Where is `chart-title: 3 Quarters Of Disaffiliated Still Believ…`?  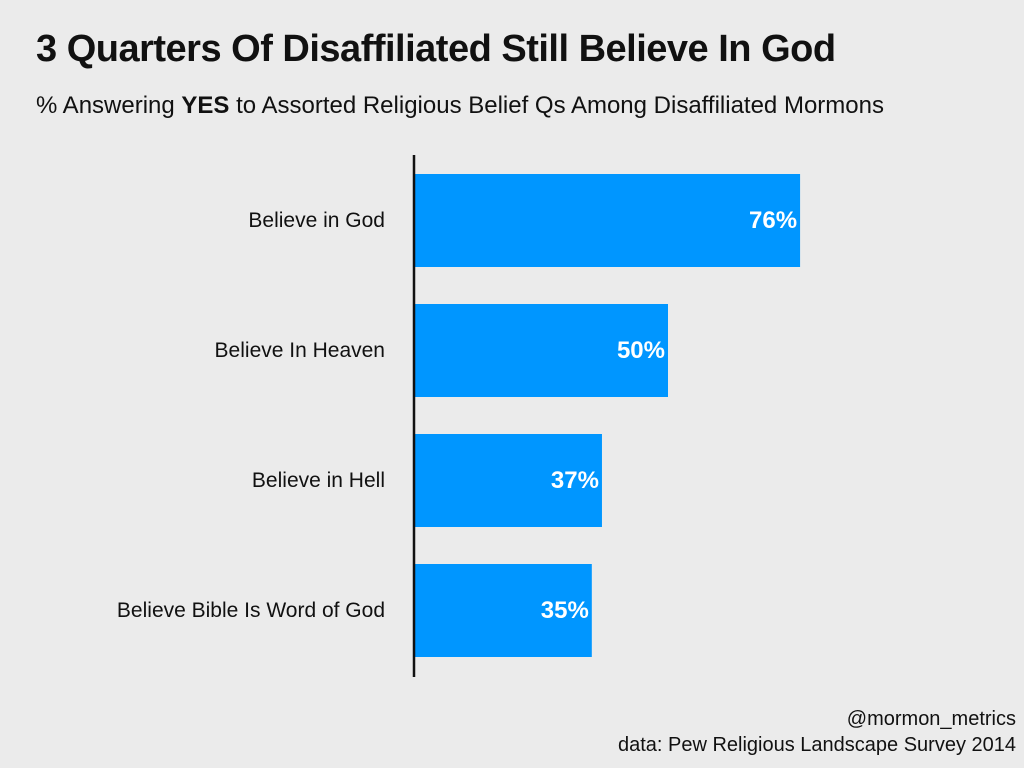 chart-title: 3 Quarters Of Disaffiliated Still Believ… is located at coordinates (436, 49).